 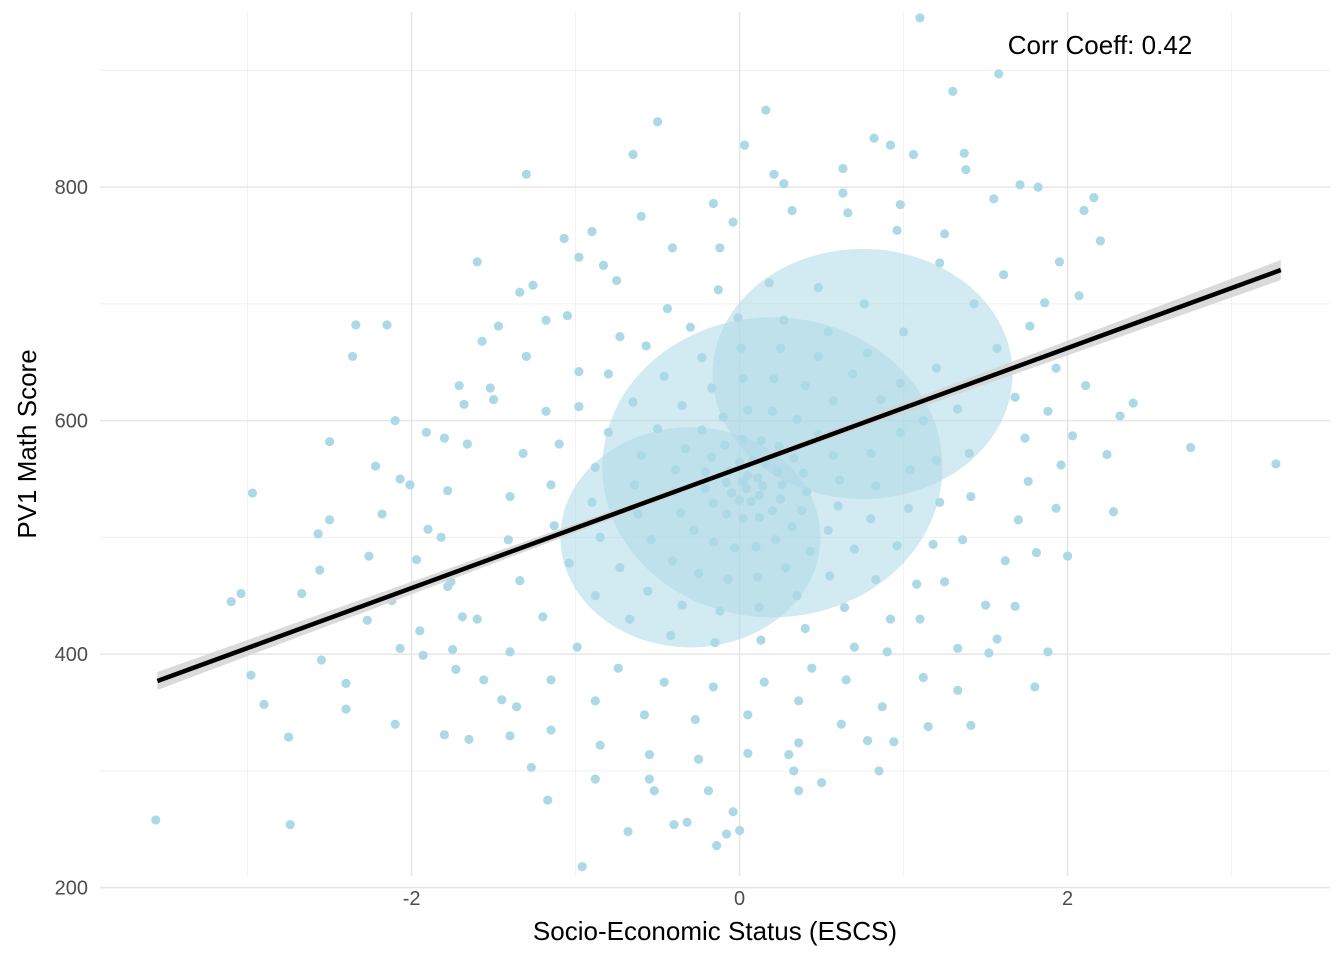 I want to click on x-tick-label: 2, so click(x=1067, y=899).